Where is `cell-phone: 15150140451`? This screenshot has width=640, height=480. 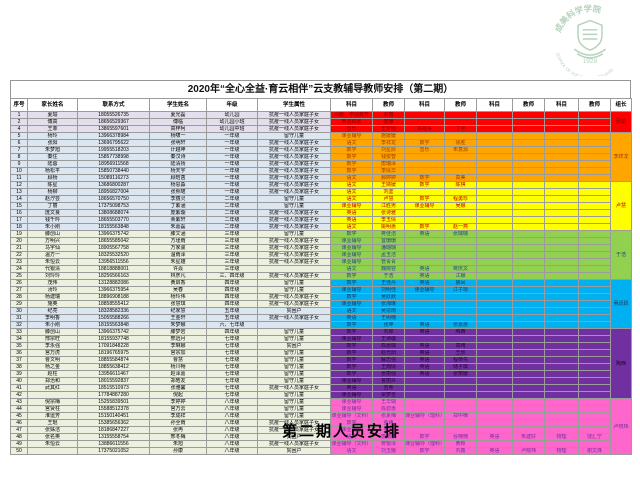
cell-phone: 15150140451 is located at coordinates (113, 416).